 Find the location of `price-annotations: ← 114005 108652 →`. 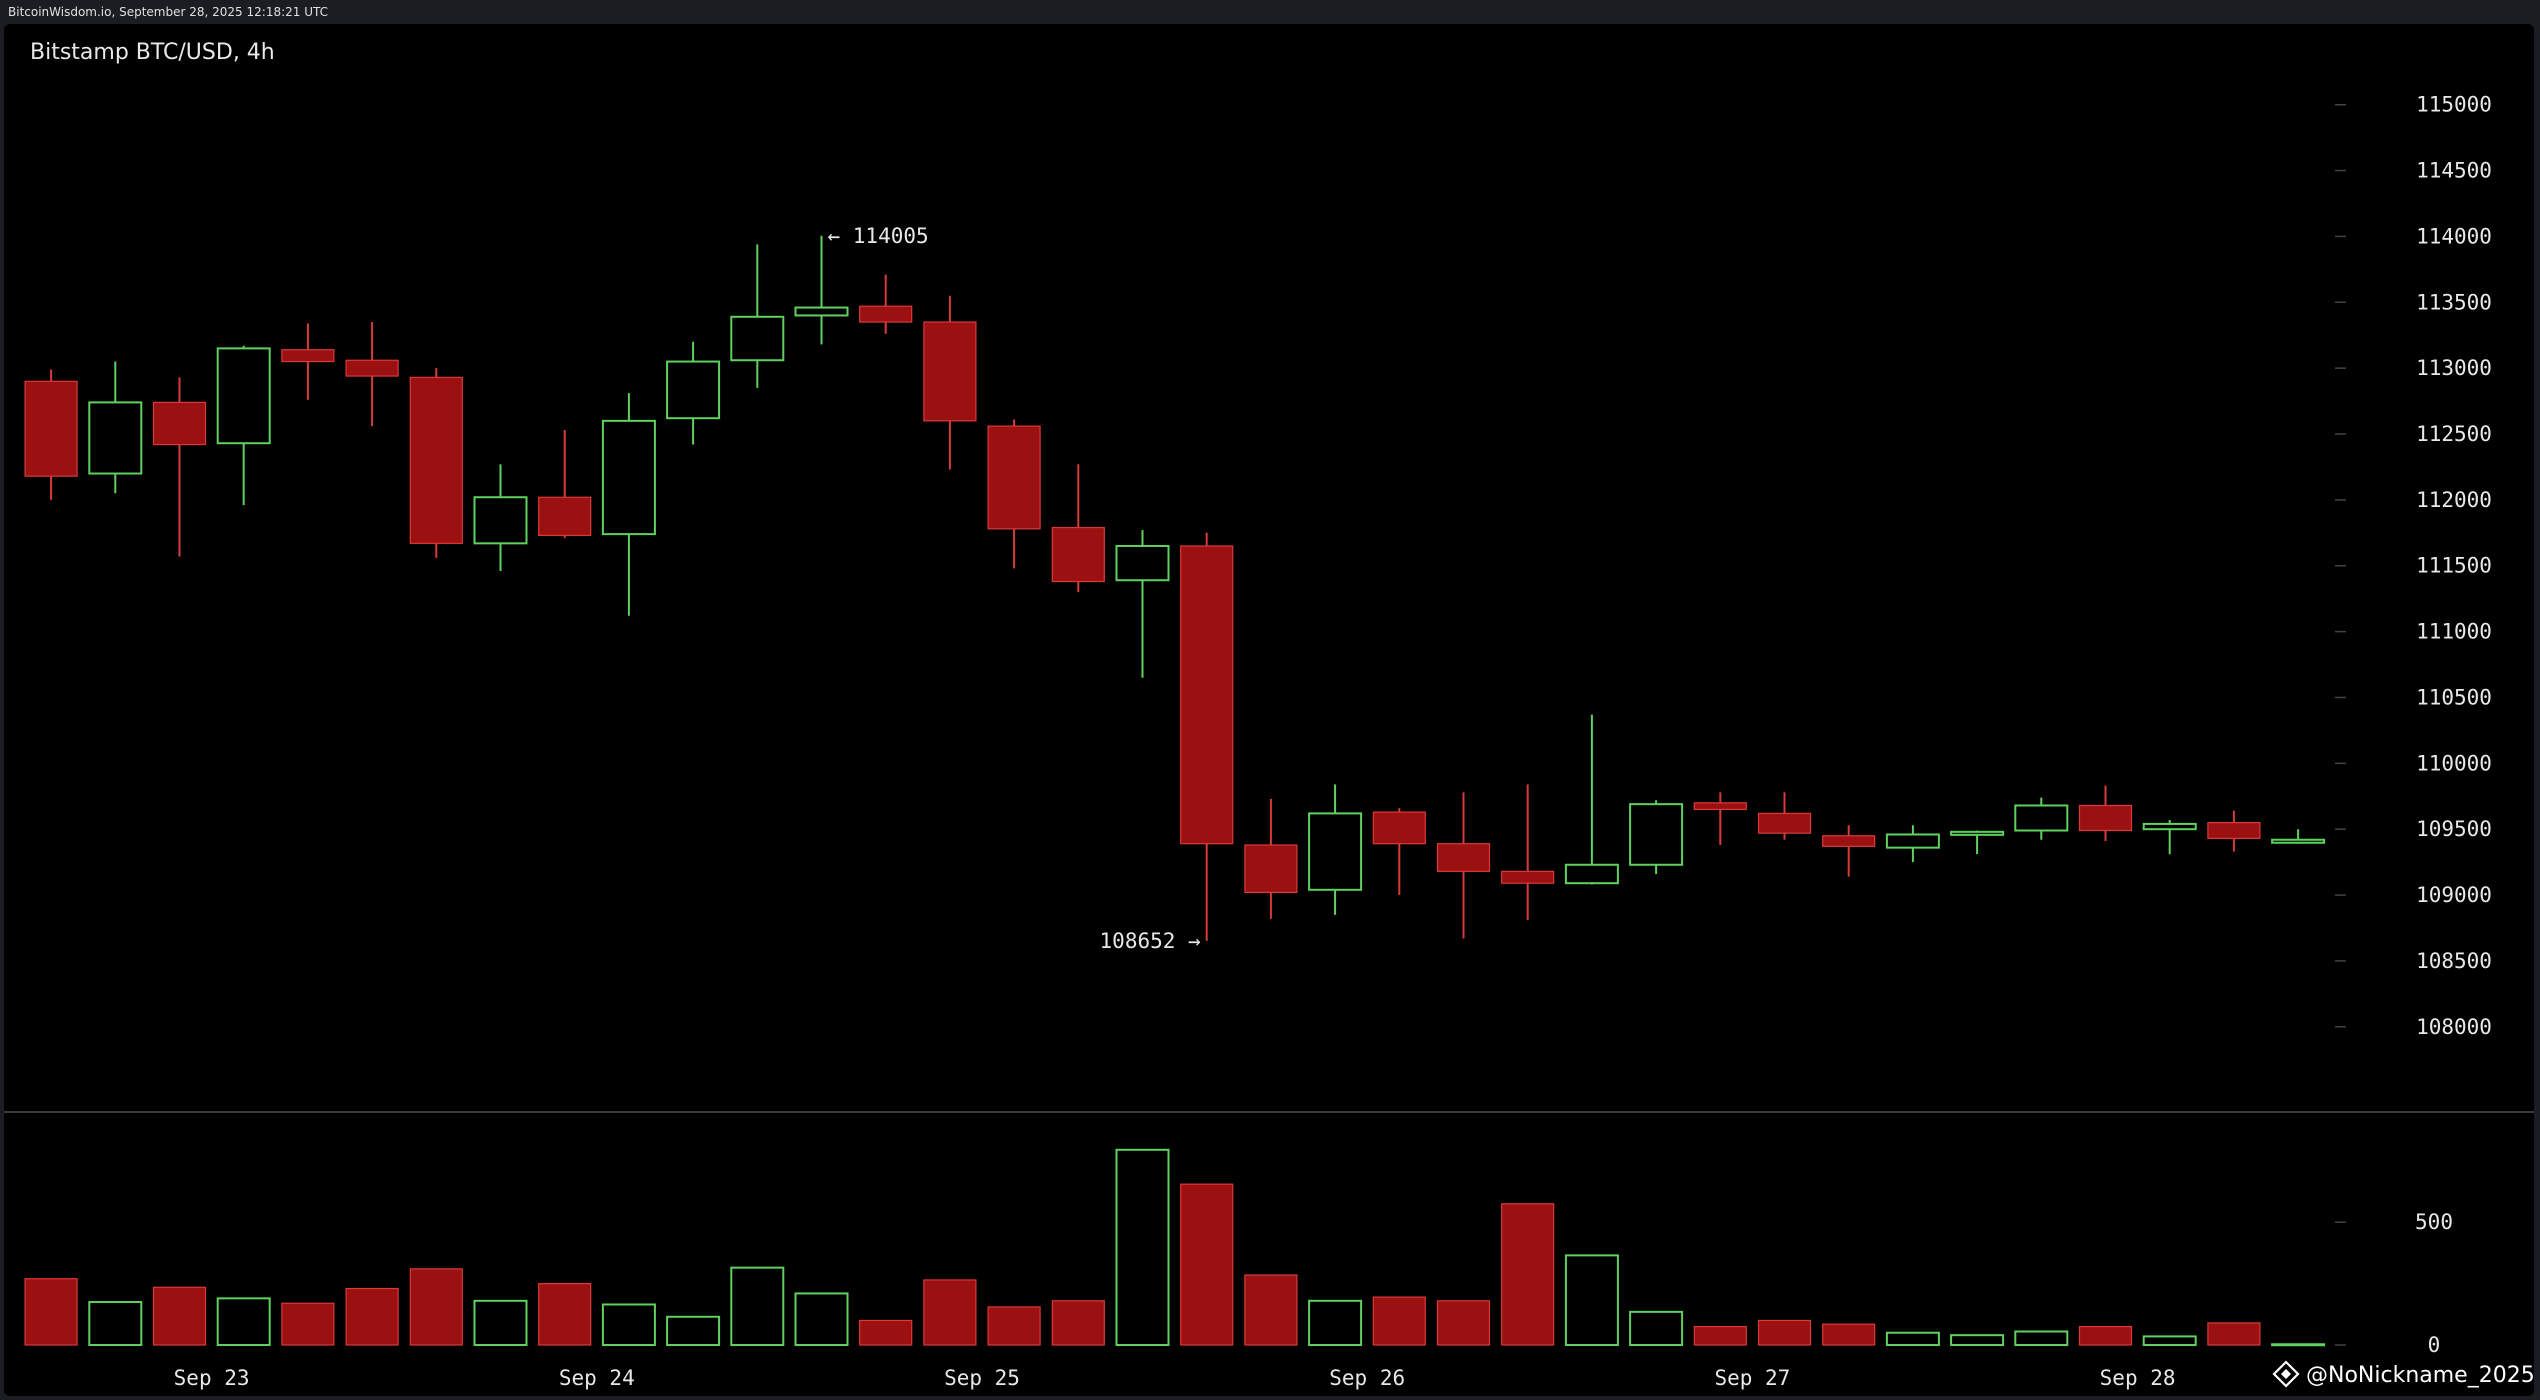

price-annotations: ← 114005 108652 → is located at coordinates (1014, 588).